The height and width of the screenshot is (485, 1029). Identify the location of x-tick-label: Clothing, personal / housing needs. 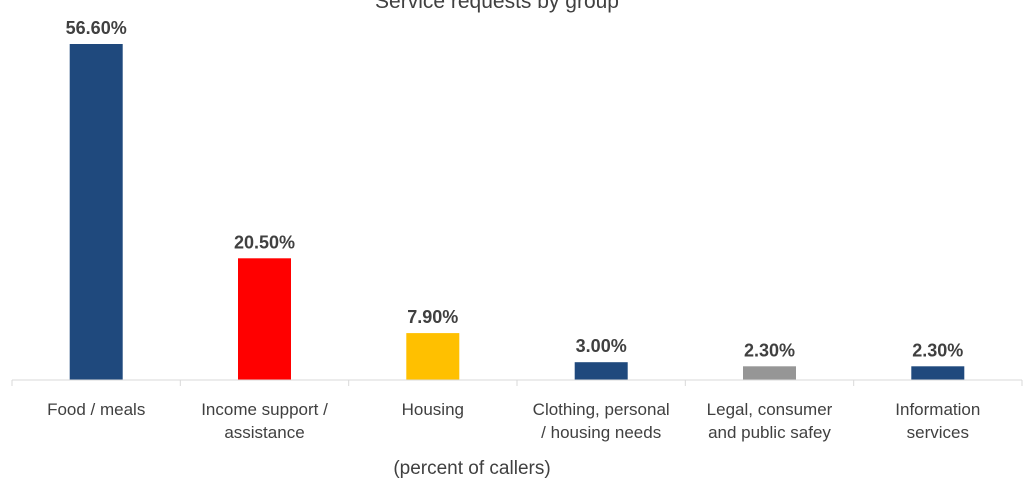
(601, 421).